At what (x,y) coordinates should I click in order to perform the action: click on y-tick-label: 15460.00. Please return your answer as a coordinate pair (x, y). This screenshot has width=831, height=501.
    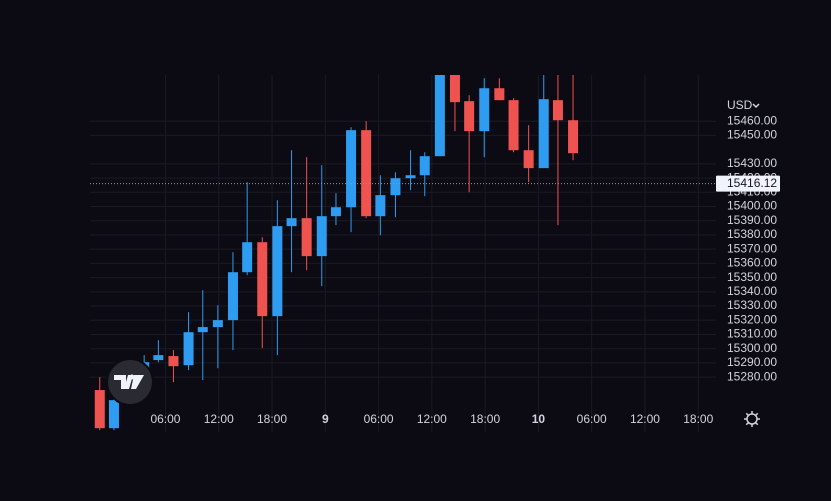
    Looking at the image, I should click on (752, 120).